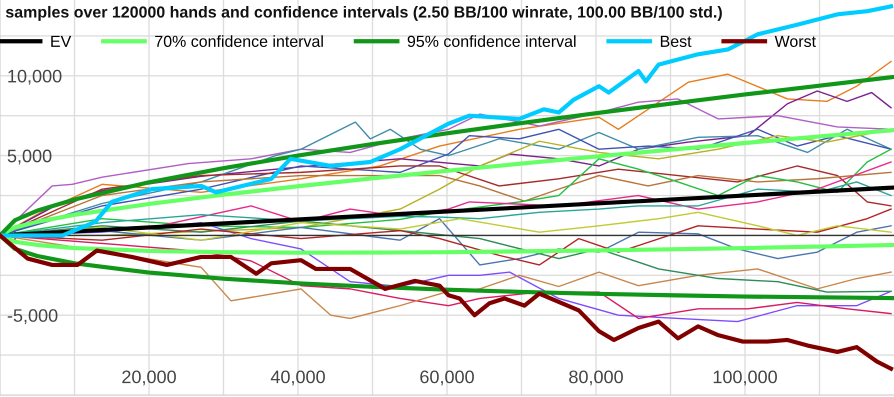 This screenshot has width=894, height=397. What do you see at coordinates (596, 378) in the screenshot?
I see `x-tick-label: 80,000` at bounding box center [596, 378].